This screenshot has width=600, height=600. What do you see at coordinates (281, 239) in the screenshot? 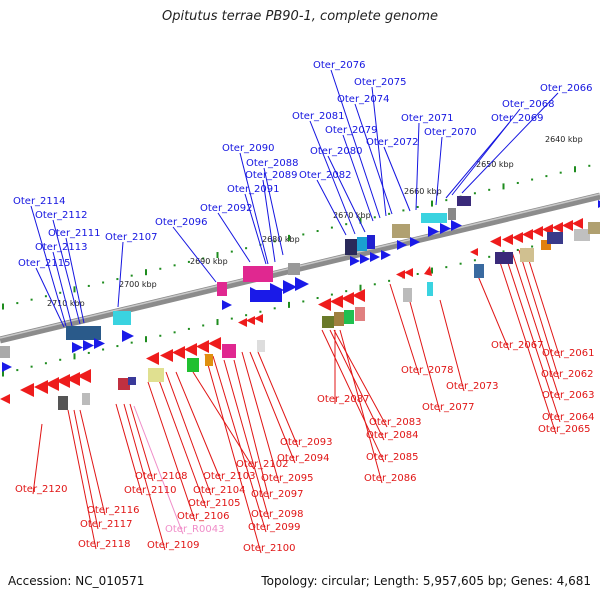
I see `kbp-label: 2680 kbp` at bounding box center [281, 239].